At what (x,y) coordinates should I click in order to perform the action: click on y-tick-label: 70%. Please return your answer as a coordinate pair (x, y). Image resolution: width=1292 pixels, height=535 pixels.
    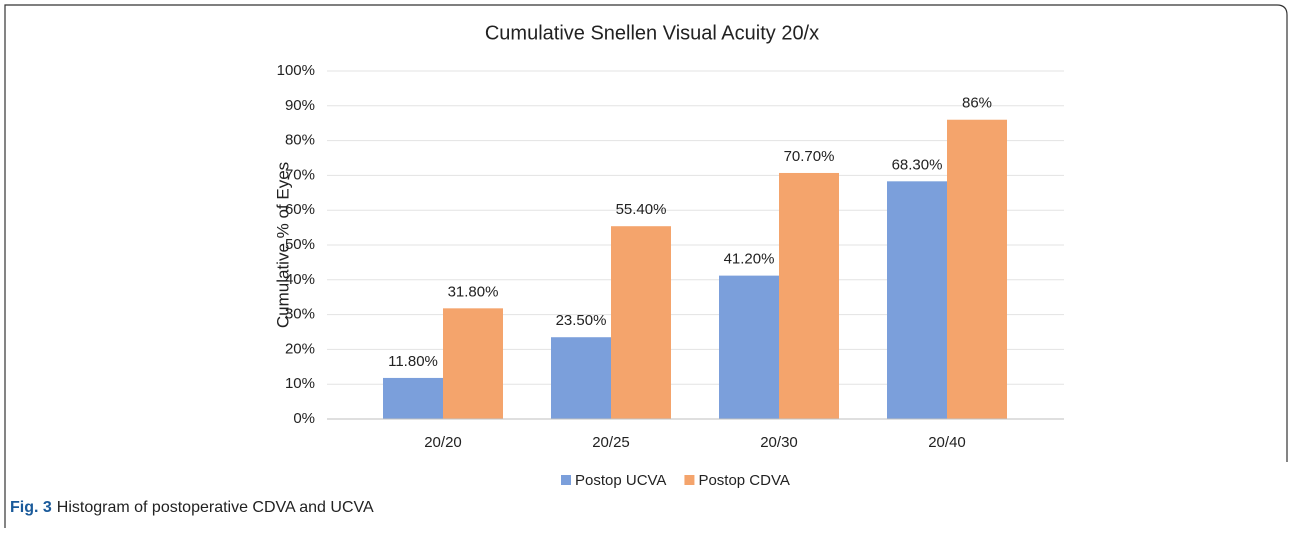
    Looking at the image, I should click on (300, 174).